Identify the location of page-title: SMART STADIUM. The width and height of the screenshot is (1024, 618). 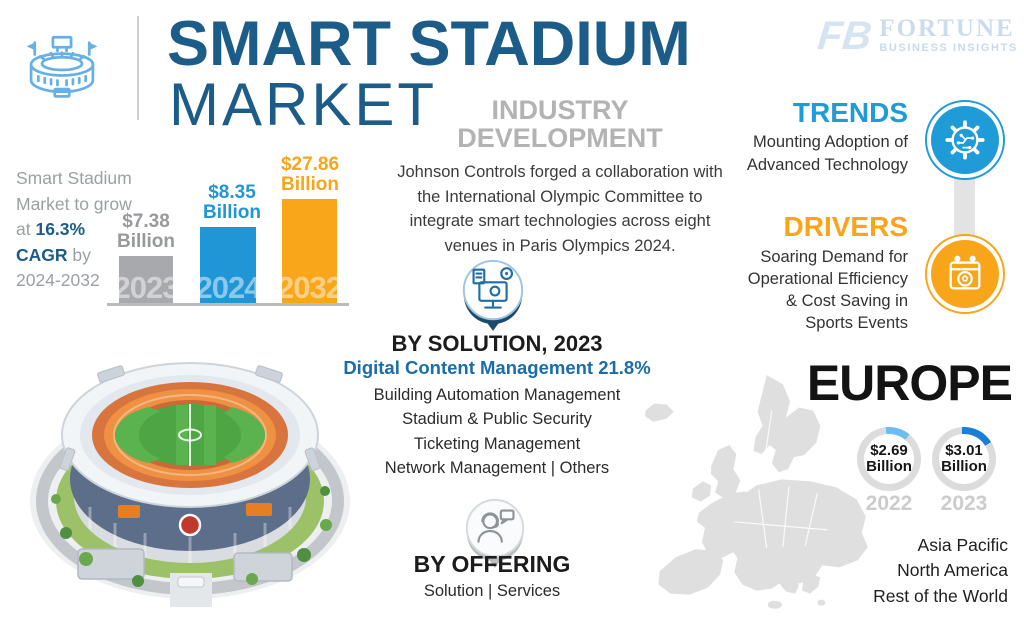
(429, 44).